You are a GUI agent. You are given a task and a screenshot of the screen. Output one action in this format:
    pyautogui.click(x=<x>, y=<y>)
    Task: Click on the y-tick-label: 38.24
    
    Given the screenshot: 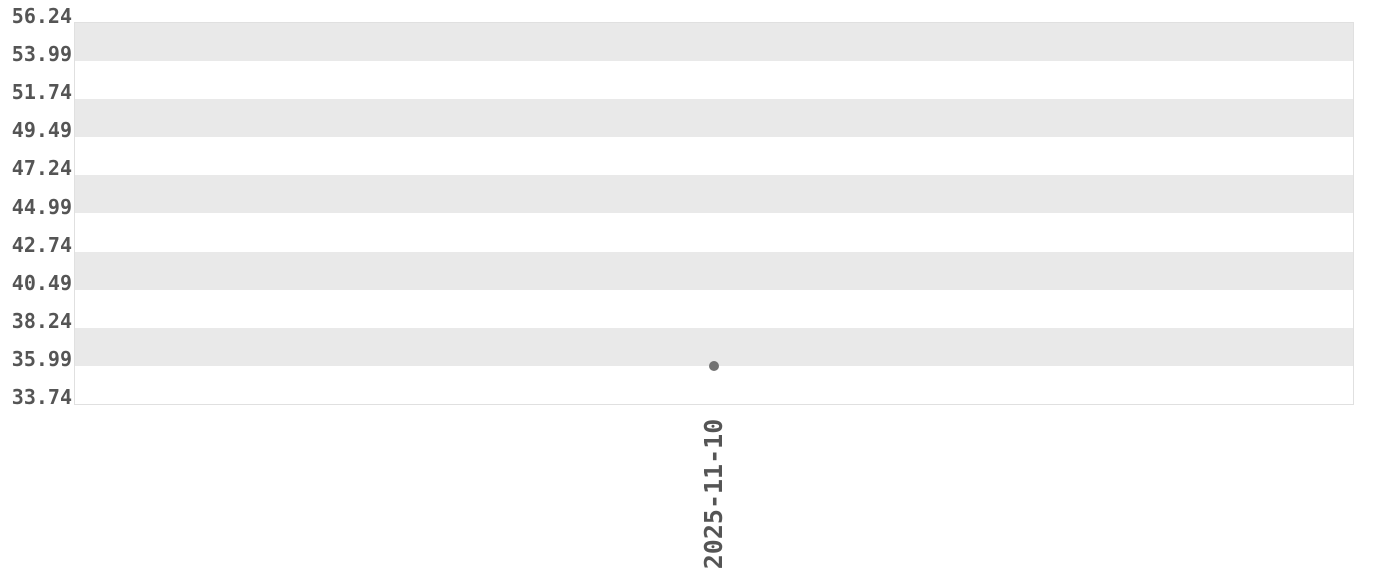 What is the action you would take?
    pyautogui.click(x=41, y=320)
    